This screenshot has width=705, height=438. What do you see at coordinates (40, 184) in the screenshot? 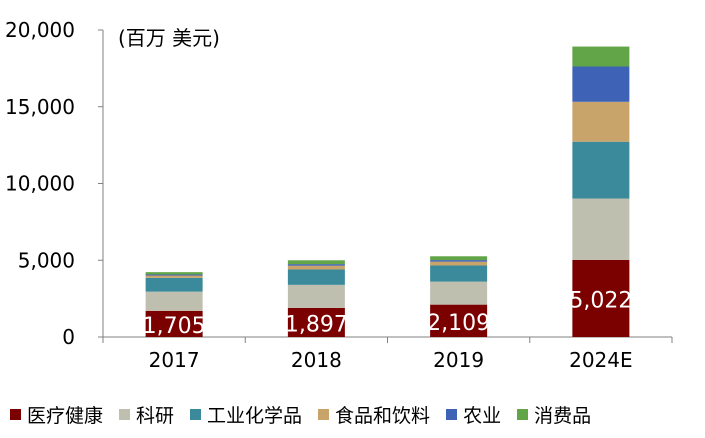
I see `y-tick-label: 10,000` at bounding box center [40, 184].